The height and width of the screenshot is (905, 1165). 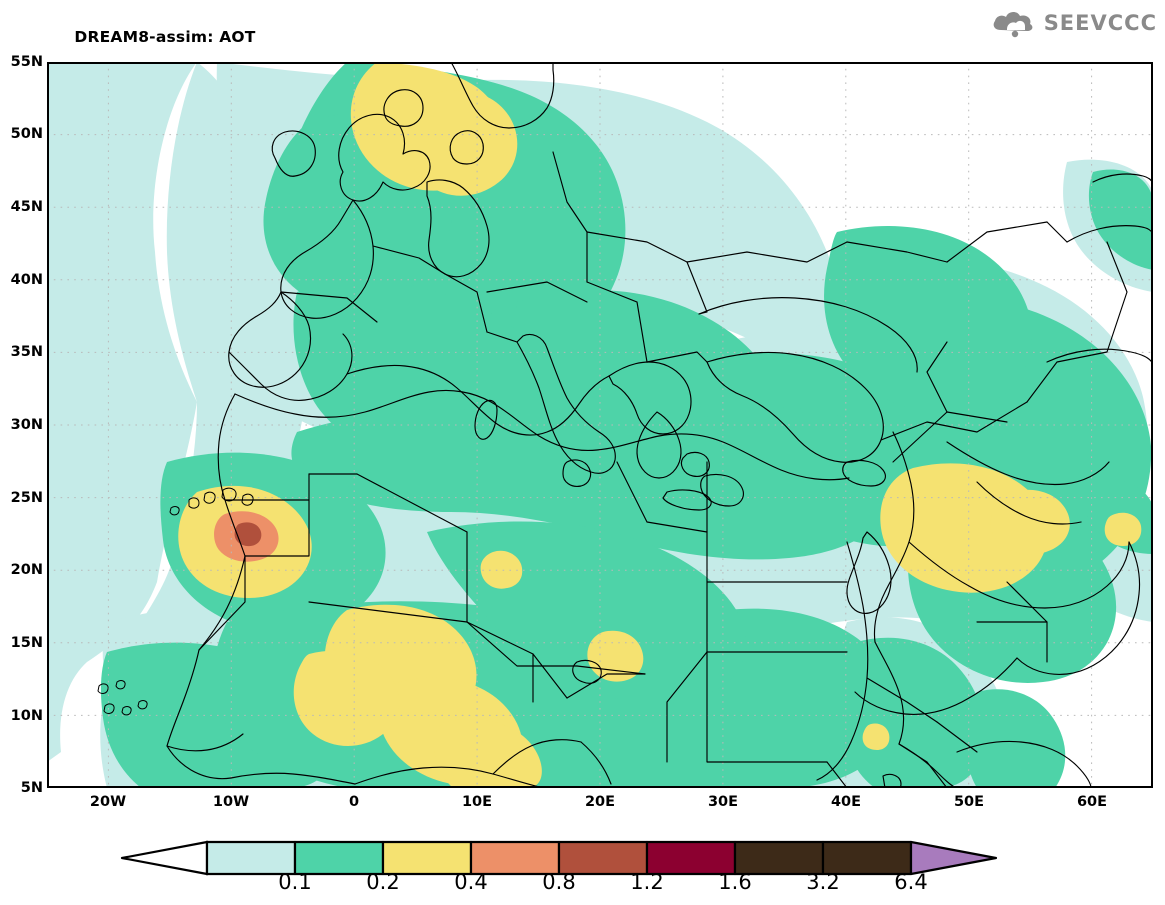 I want to click on y-tick-55n: 55N, so click(x=26, y=62).